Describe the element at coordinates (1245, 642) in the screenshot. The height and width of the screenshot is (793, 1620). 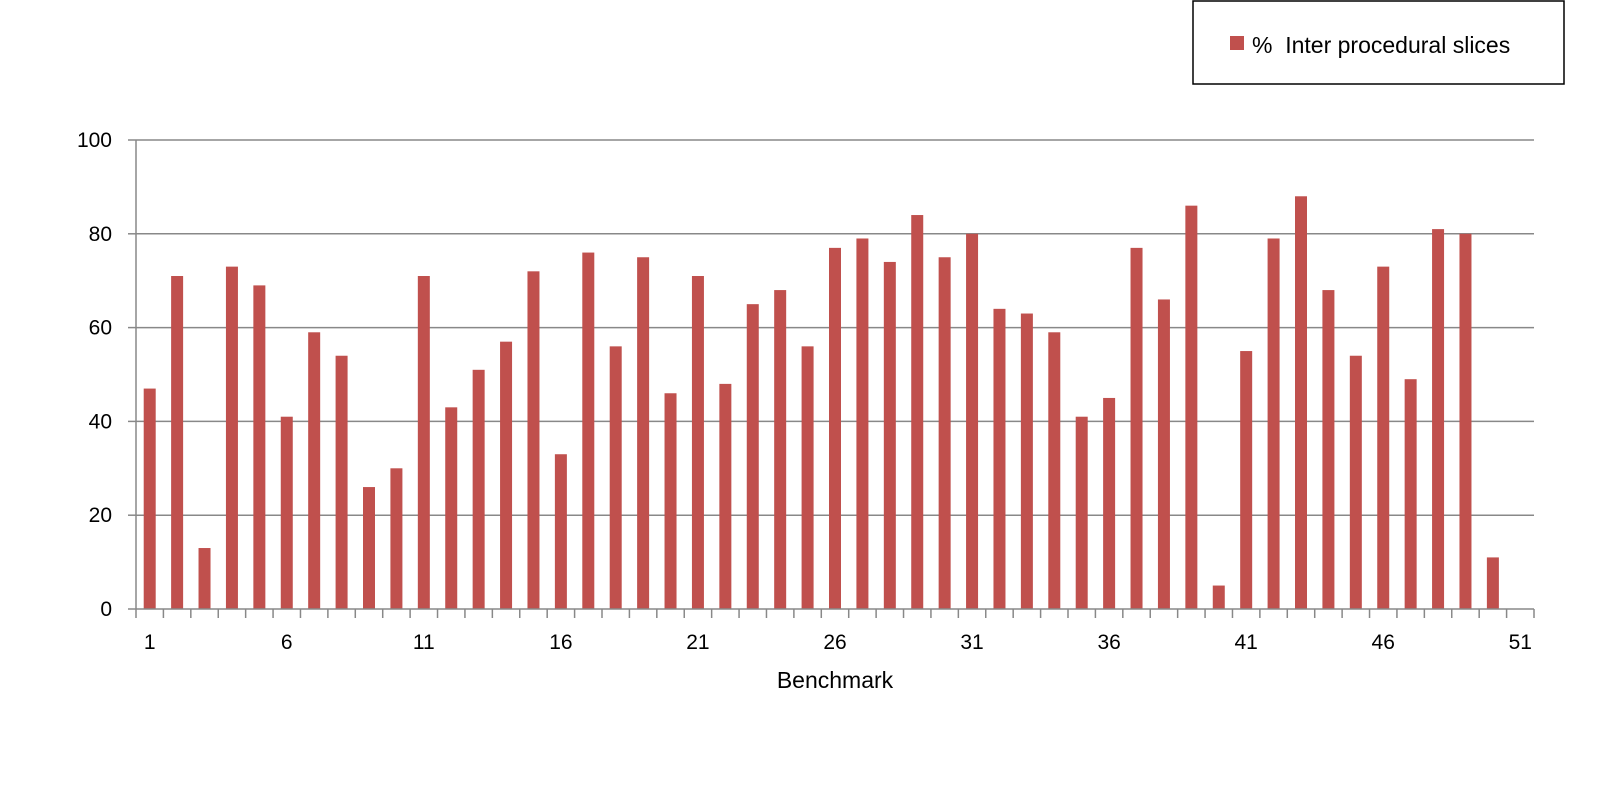
I see `x-tick-label: 41` at that location.